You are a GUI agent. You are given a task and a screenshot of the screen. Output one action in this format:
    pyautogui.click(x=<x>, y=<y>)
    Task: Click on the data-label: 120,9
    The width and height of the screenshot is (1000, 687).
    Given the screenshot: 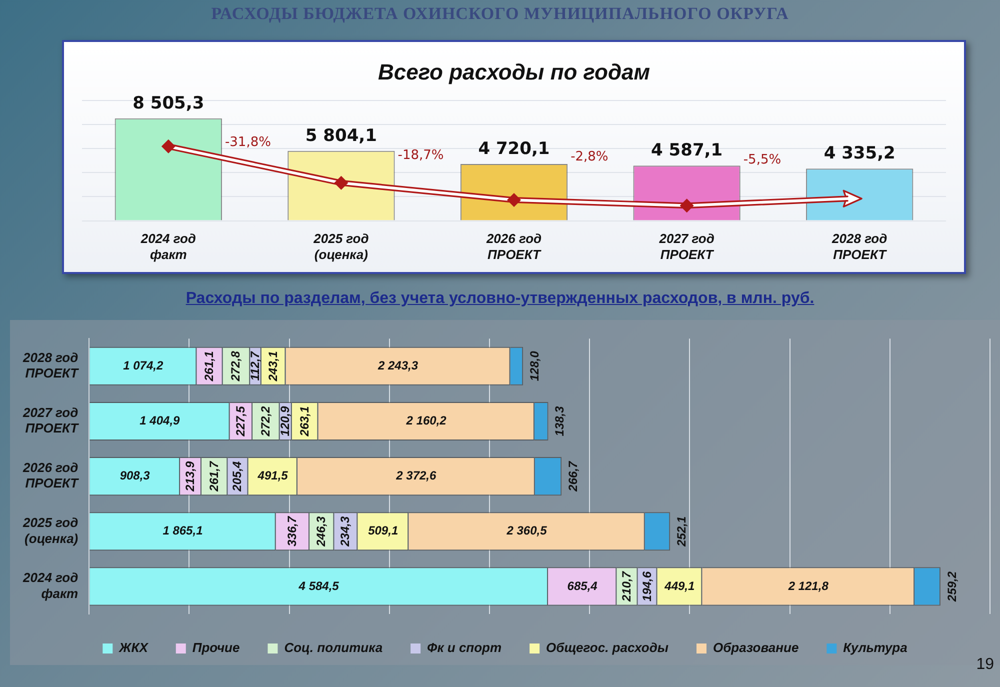 What is the action you would take?
    pyautogui.click(x=285, y=421)
    